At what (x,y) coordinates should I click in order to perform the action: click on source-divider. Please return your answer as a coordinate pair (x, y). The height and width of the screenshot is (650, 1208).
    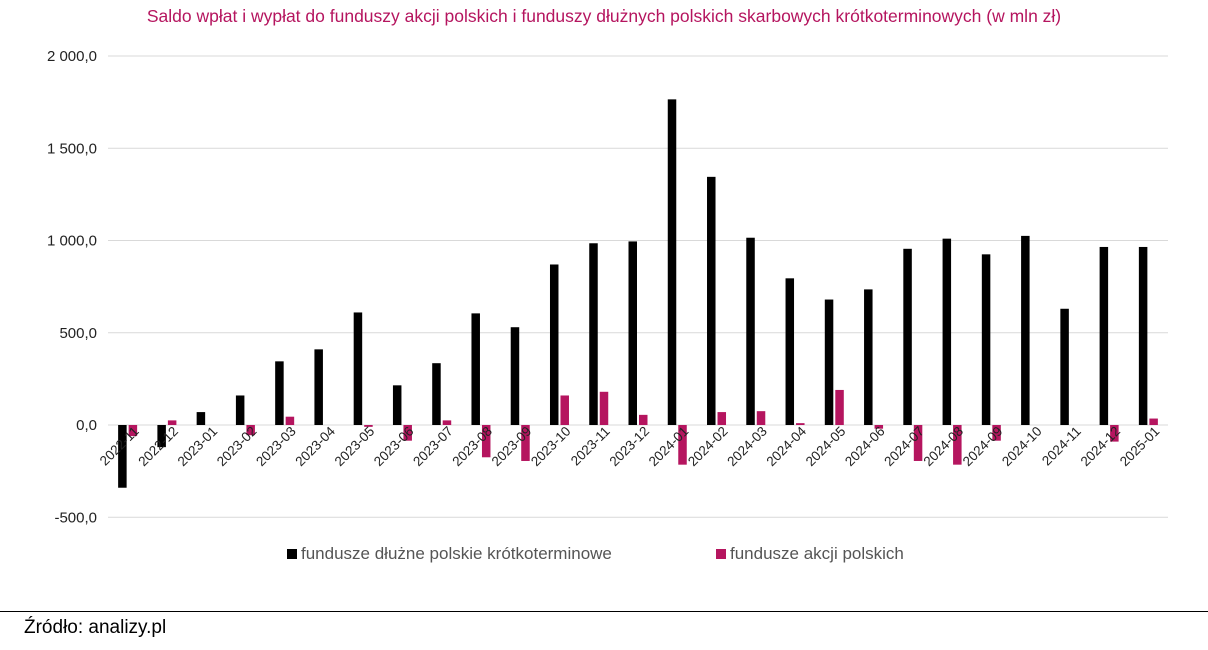
    Looking at the image, I should click on (604, 611).